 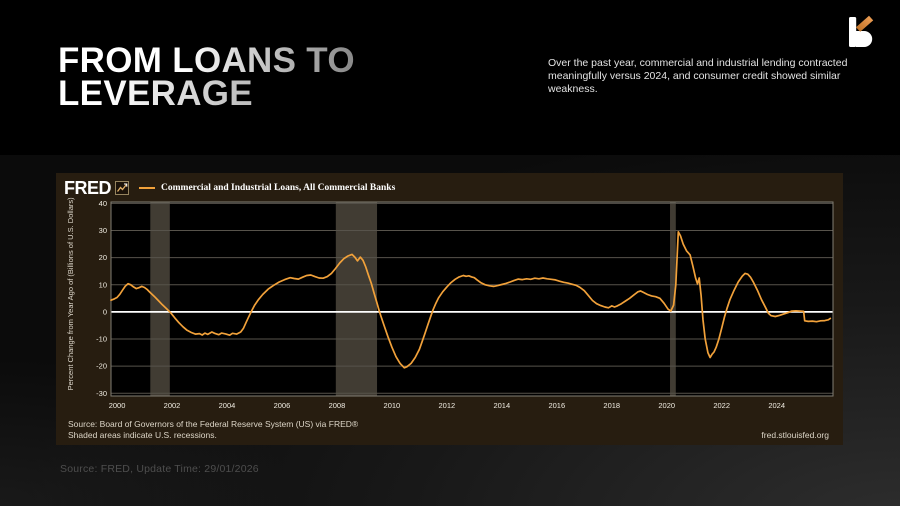 What do you see at coordinates (721, 405) in the screenshot?
I see `x-tick-label: 2022` at bounding box center [721, 405].